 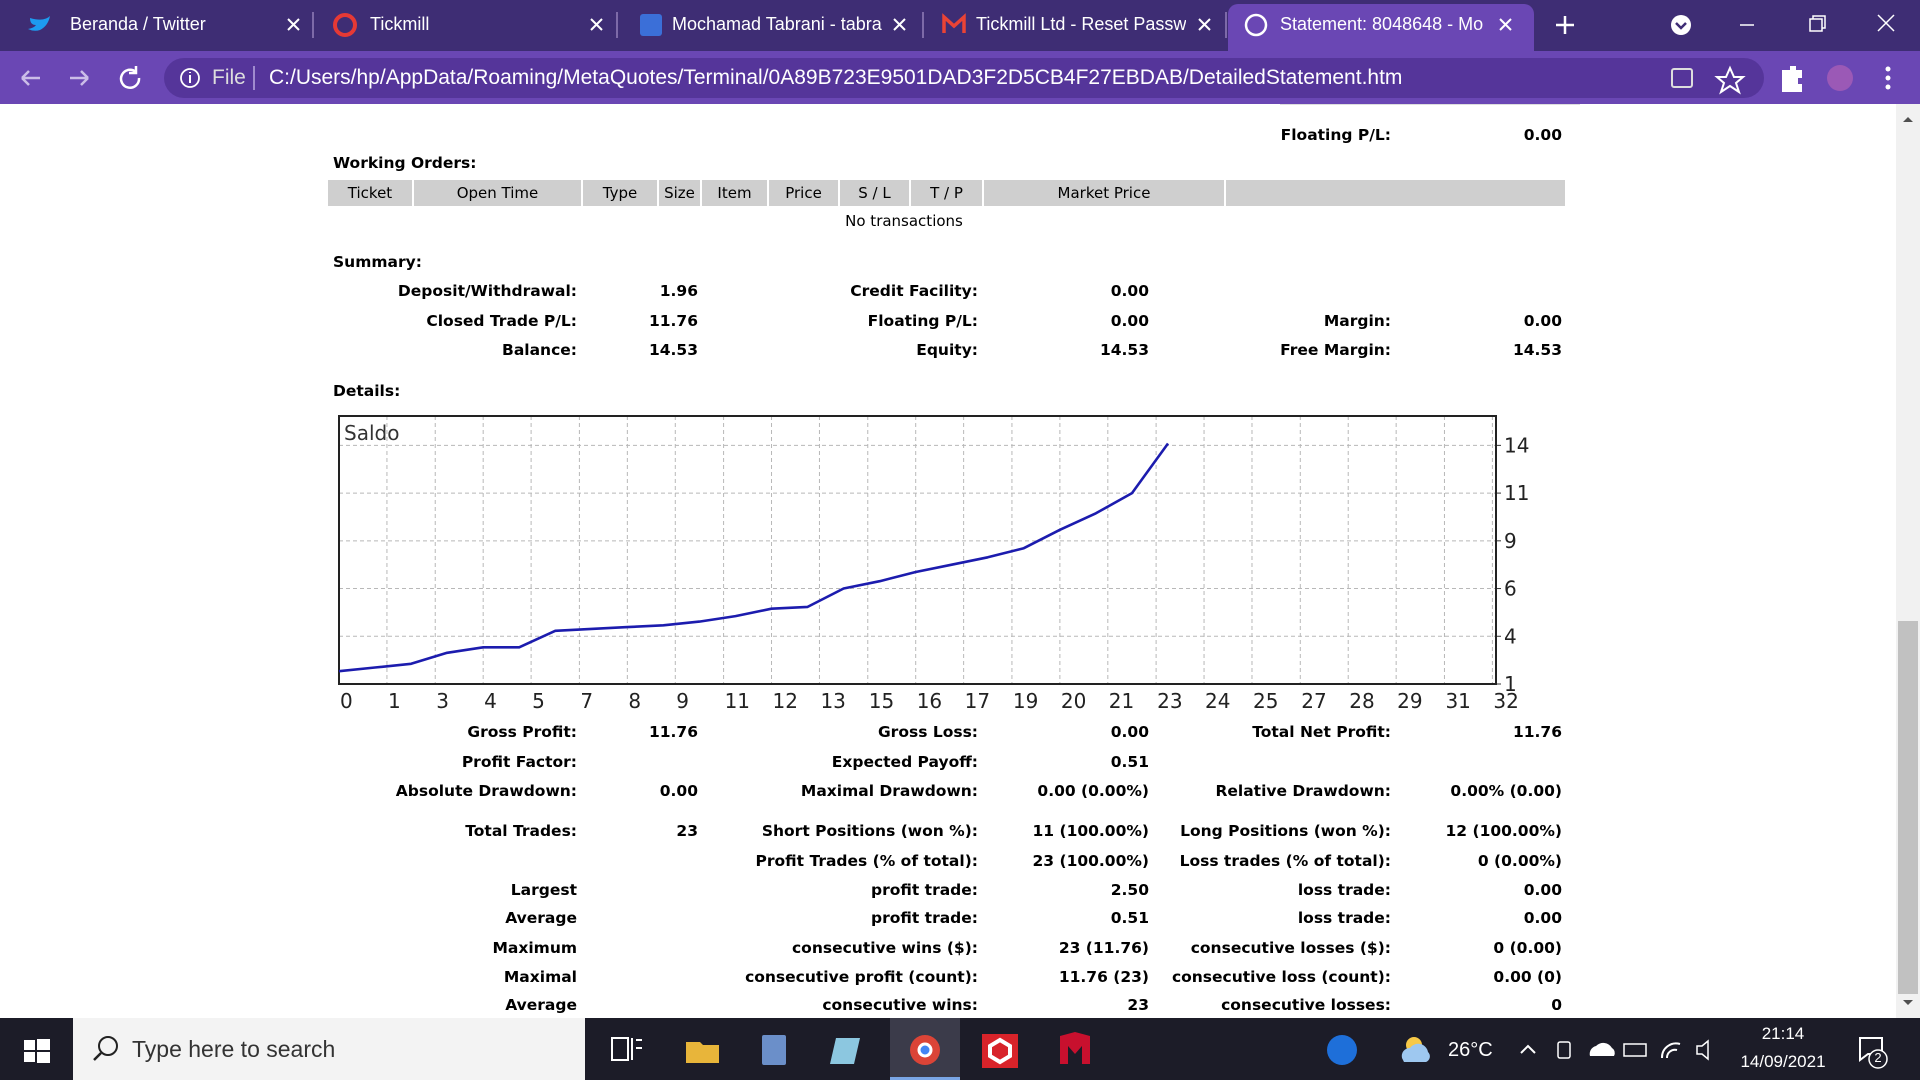 What do you see at coordinates (1321, 732) in the screenshot?
I see `label: Total Net Profit:` at bounding box center [1321, 732].